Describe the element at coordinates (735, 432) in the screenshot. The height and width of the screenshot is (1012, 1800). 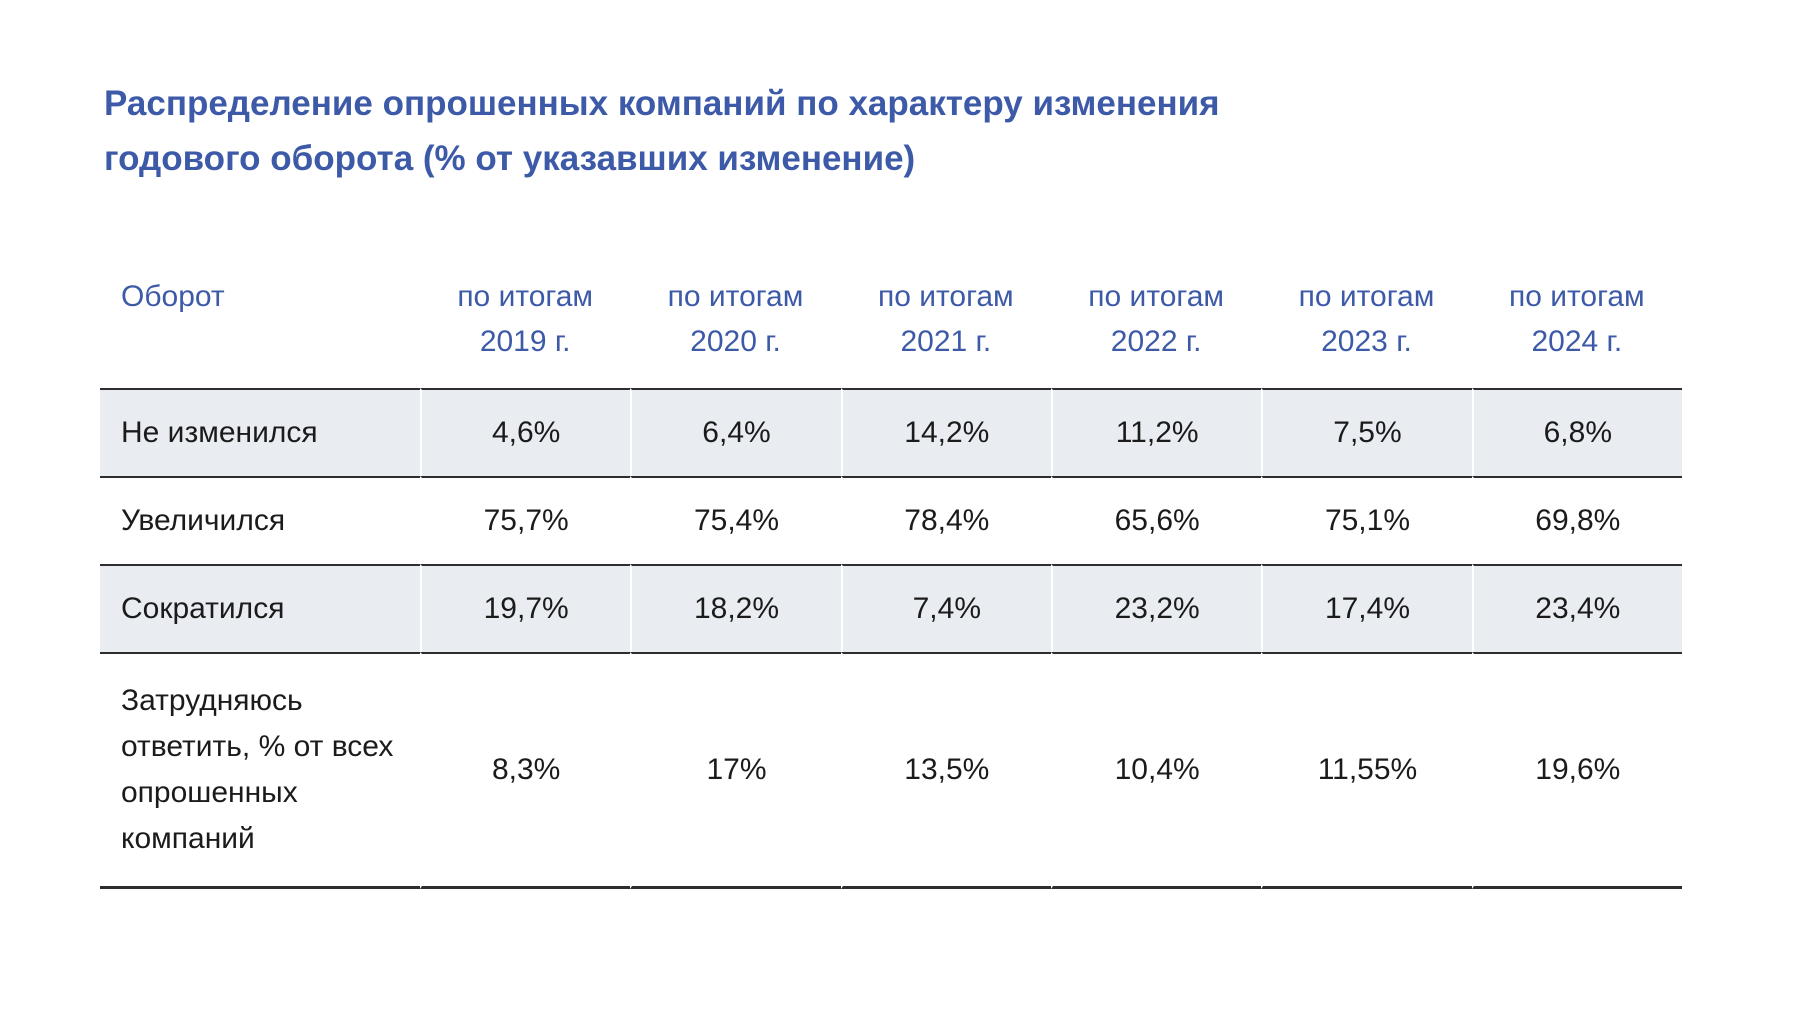
I see `value-cell: 6,4%` at that location.